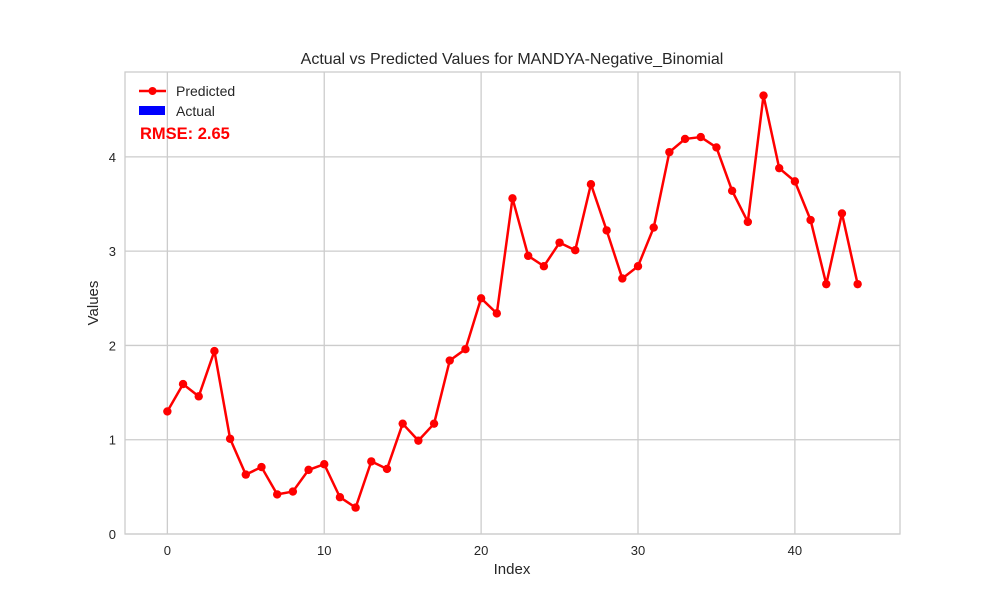 The height and width of the screenshot is (600, 1000). Describe the element at coordinates (112, 534) in the screenshot. I see `y-tick-label: 0` at that location.